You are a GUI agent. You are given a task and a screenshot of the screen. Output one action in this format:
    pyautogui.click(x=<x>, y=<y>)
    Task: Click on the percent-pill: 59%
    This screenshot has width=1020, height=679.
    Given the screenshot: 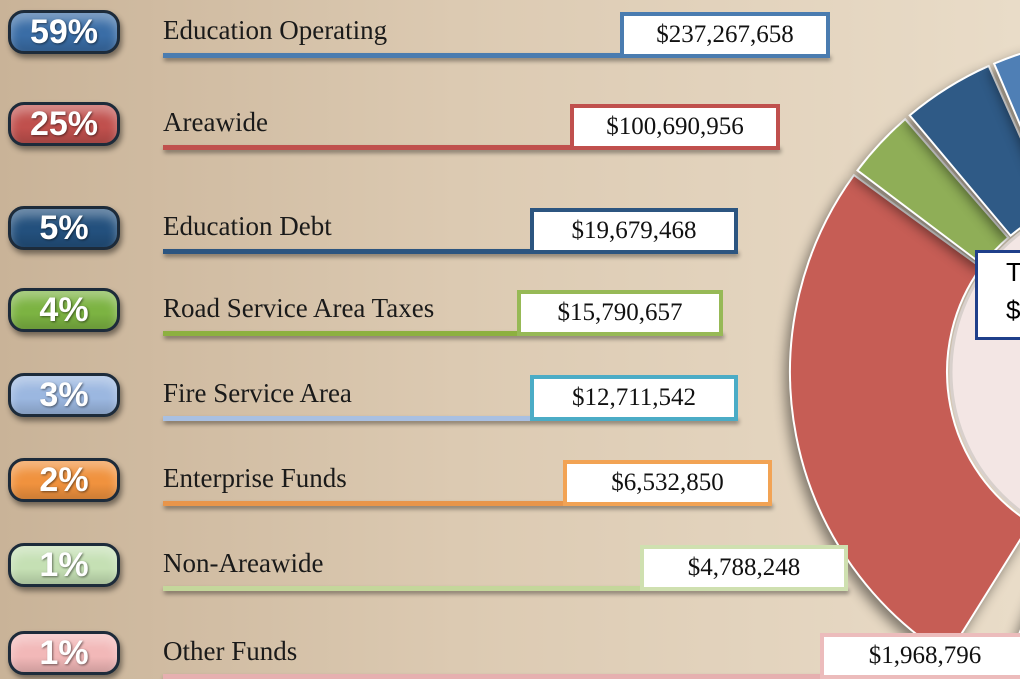 What is the action you would take?
    pyautogui.click(x=64, y=32)
    